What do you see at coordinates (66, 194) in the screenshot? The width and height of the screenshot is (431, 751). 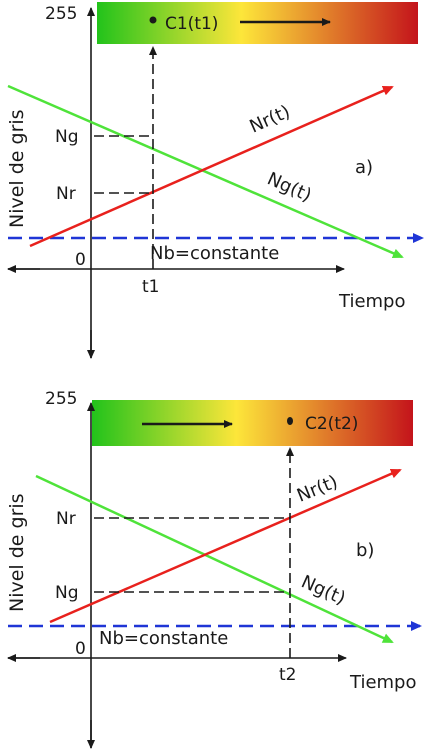 I see `nr-label-a: Nr` at bounding box center [66, 194].